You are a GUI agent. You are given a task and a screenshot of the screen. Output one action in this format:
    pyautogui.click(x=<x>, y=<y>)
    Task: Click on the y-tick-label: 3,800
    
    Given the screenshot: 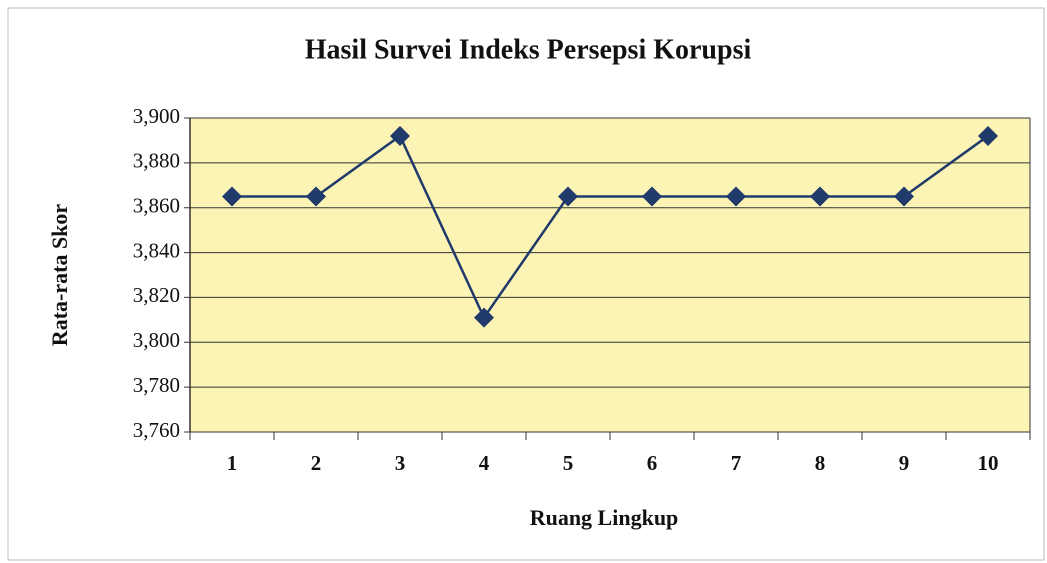 What is the action you would take?
    pyautogui.click(x=156, y=340)
    